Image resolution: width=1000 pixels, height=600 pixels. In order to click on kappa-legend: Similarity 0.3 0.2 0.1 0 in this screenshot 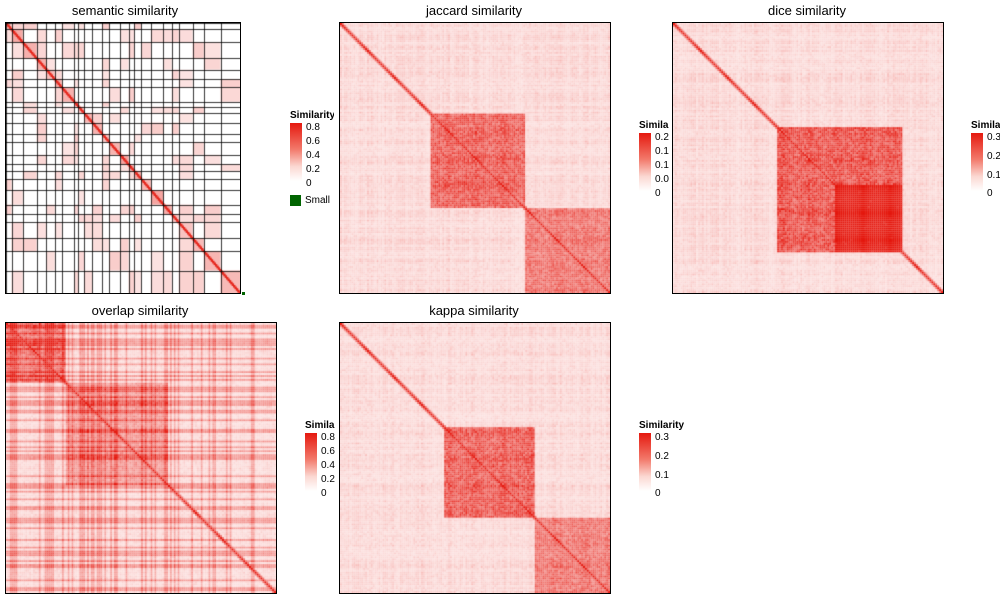, I will do `click(669, 462)`.